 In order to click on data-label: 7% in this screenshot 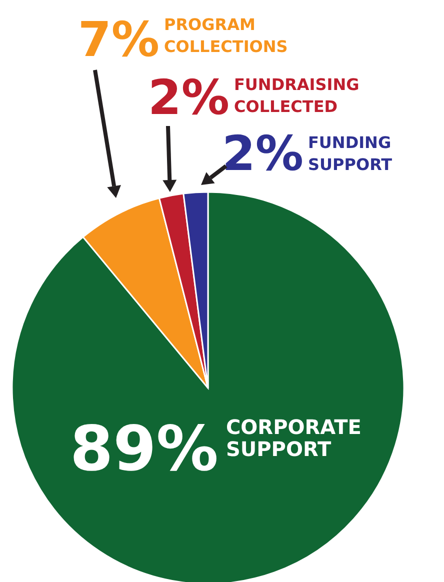, I will do `click(119, 40)`.